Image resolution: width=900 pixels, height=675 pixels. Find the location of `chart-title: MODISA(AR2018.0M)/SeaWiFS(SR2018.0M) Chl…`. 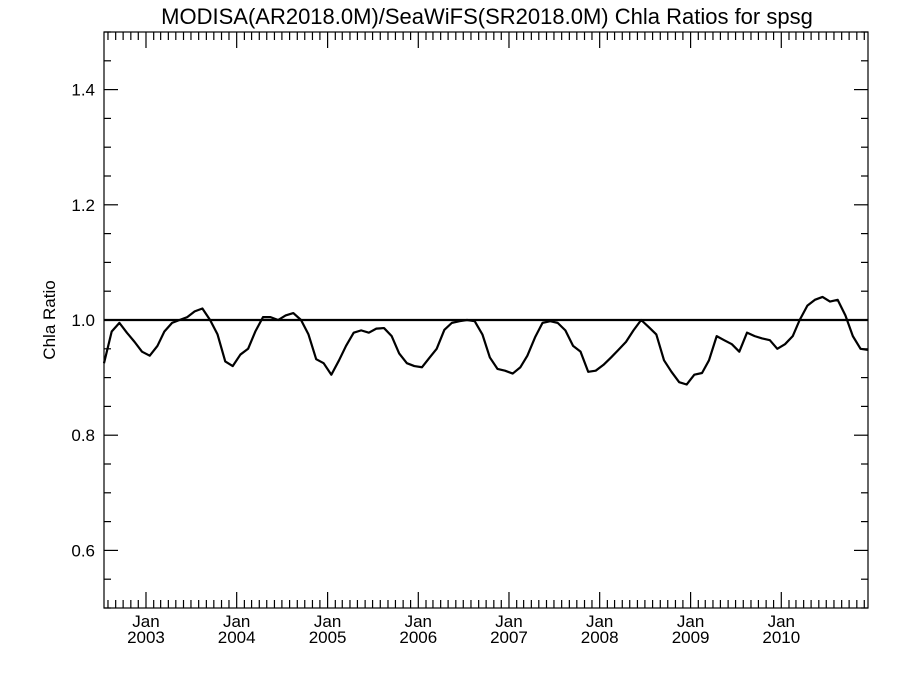

chart-title: MODISA(AR2018.0M)/SeaWiFS(SR2018.0M) Chl… is located at coordinates (487, 16).